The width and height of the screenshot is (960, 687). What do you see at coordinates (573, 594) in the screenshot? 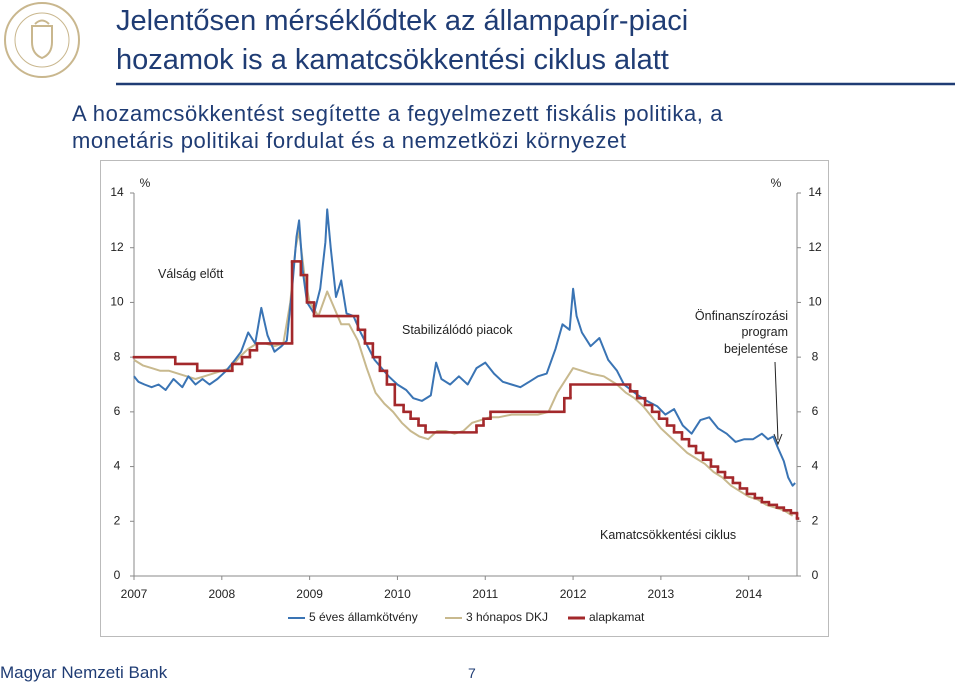
I see `x-tick-label: 2012` at bounding box center [573, 594].